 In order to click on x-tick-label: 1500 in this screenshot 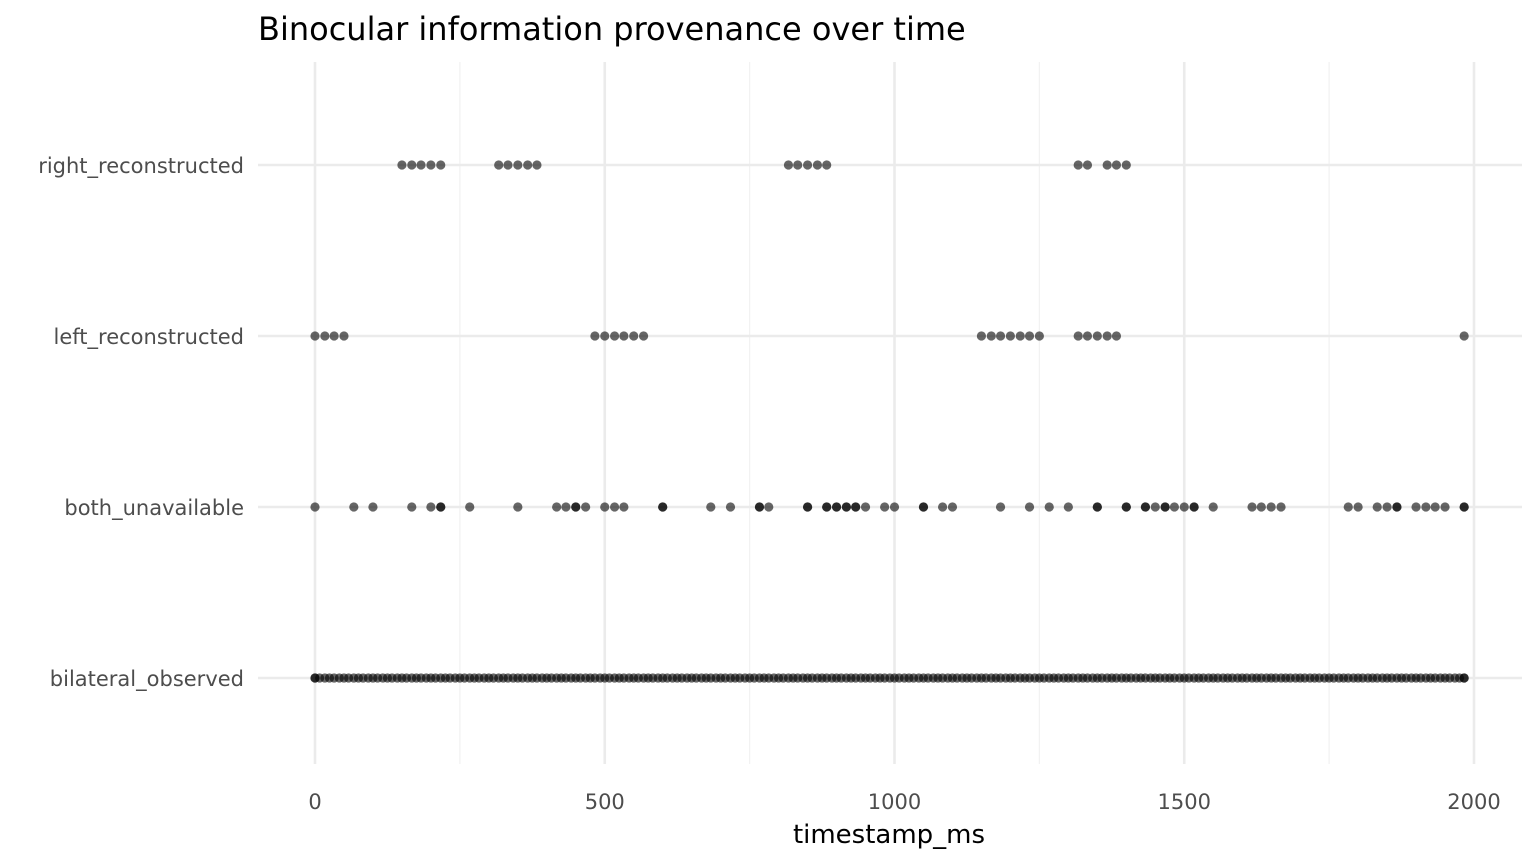, I will do `click(1184, 802)`.